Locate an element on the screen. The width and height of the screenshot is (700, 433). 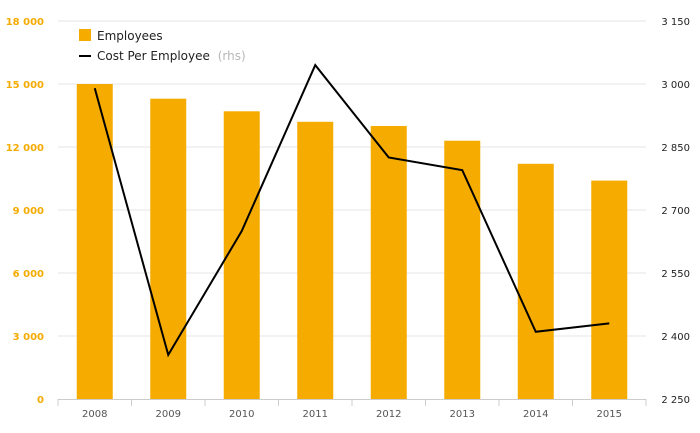
right-axis-tick-label: 2 250 is located at coordinates (675, 400).